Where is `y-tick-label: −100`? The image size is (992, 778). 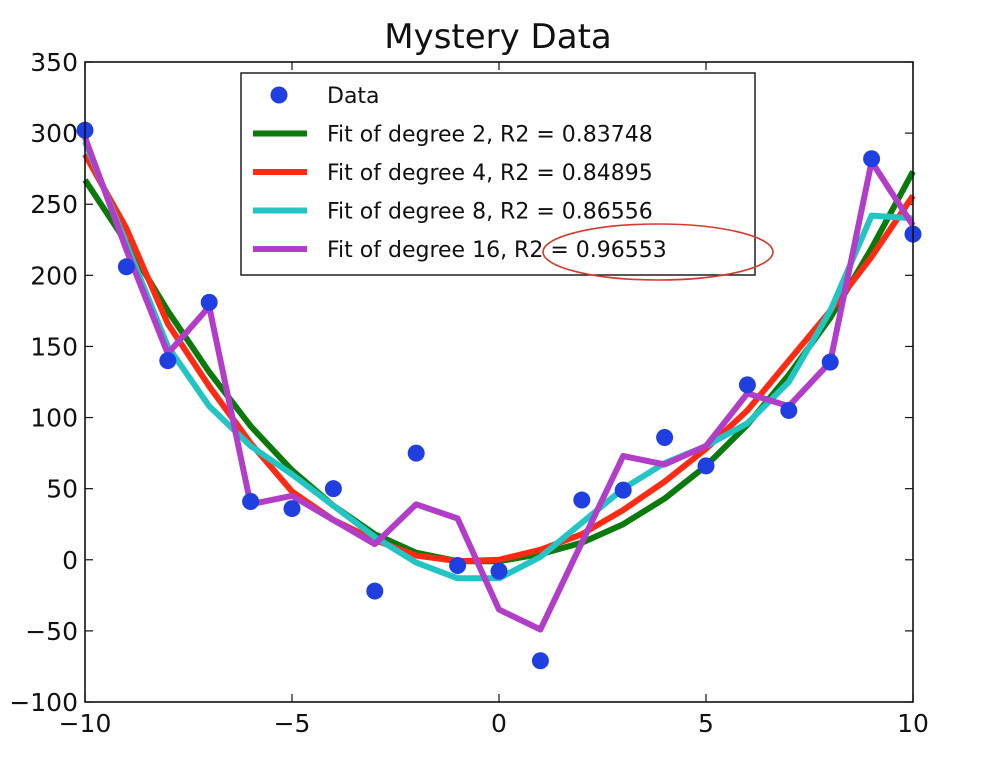
y-tick-label: −100 is located at coordinates (43, 702).